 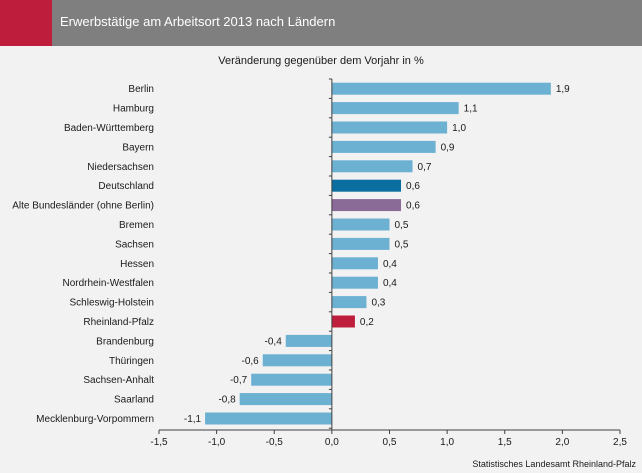 I want to click on x-tick-label: -1,5, so click(x=159, y=442).